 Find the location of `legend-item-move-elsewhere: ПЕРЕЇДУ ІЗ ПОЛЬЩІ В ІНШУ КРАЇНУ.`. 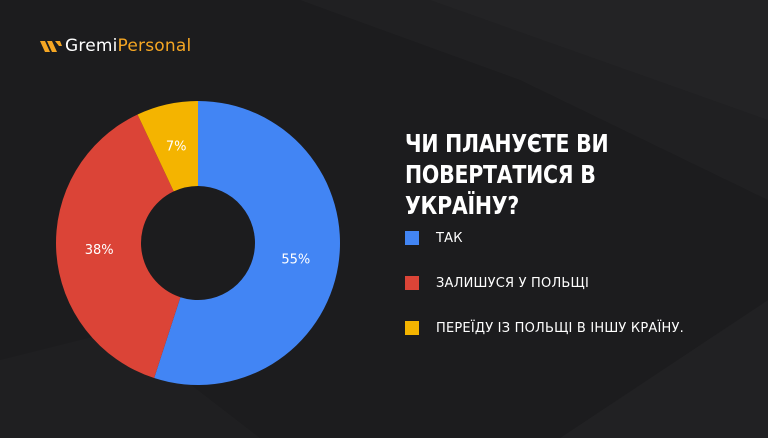

legend-item-move-elsewhere: ПЕРЕЇДУ ІЗ ПОЛЬЩІ В ІНШУ КРАЇНУ. is located at coordinates (544, 328).